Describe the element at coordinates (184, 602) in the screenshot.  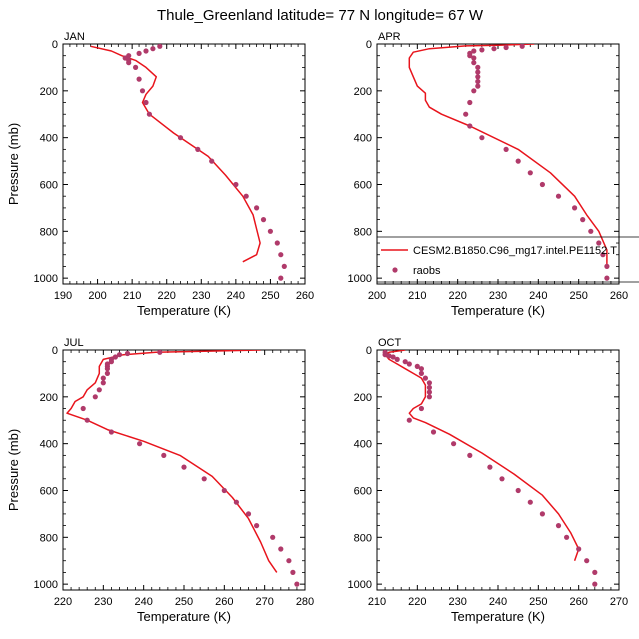
I see `x-tick-label-jul: 250` at that location.